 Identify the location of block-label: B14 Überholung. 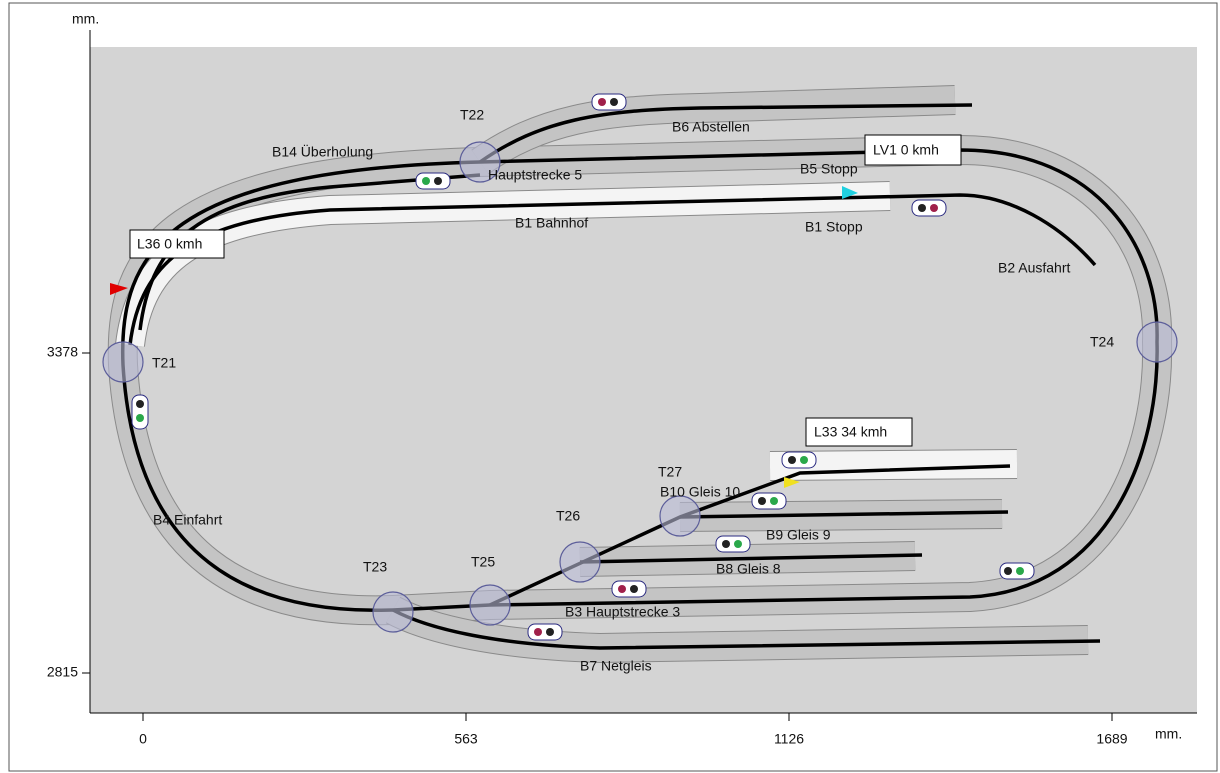
(322, 151).